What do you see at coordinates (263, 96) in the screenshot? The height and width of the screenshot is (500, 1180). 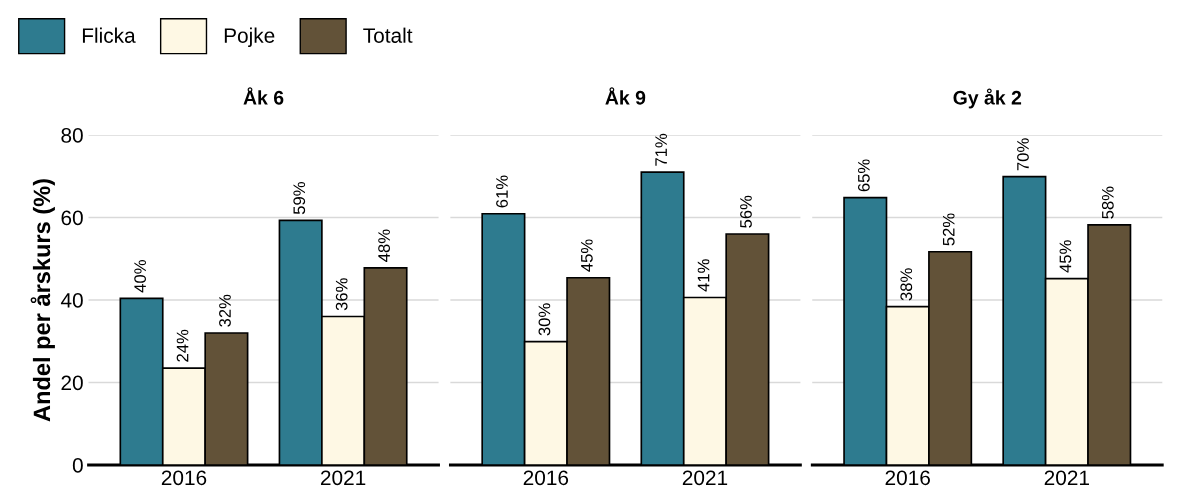 I see `chart-title: Åk 6` at bounding box center [263, 96].